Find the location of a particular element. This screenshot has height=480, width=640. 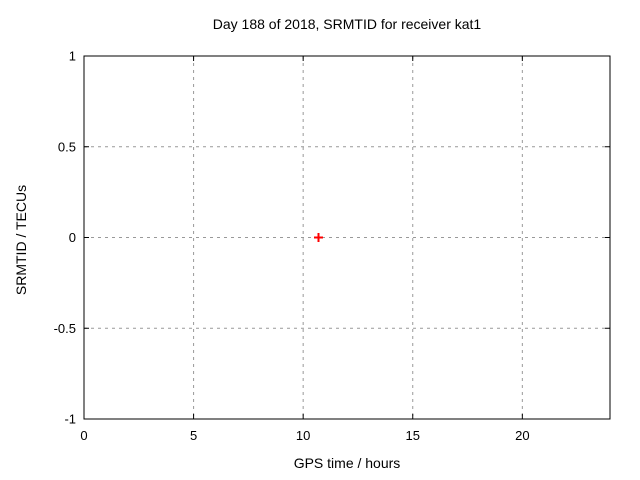

x-tick-label: 5 is located at coordinates (193, 435).